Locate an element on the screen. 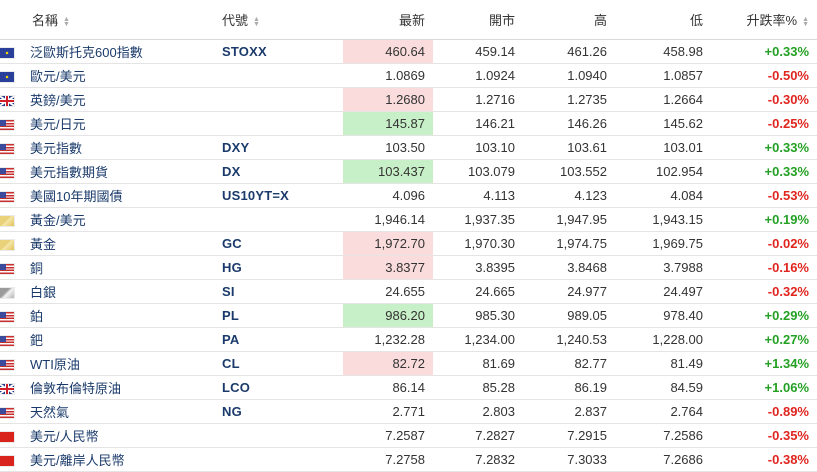 The width and height of the screenshot is (817, 472). table-row: WTI原油 CL 82.72 81.69 82.77 81.49 +1.34% is located at coordinates (408, 363).